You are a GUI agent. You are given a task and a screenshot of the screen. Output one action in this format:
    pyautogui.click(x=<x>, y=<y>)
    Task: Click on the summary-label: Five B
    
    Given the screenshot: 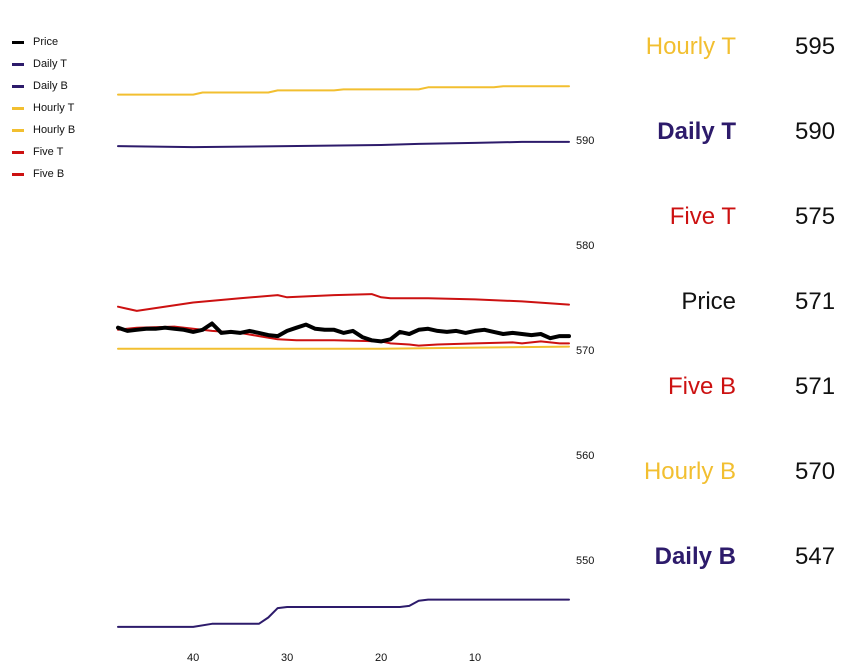 What is the action you would take?
    pyautogui.click(x=701, y=386)
    